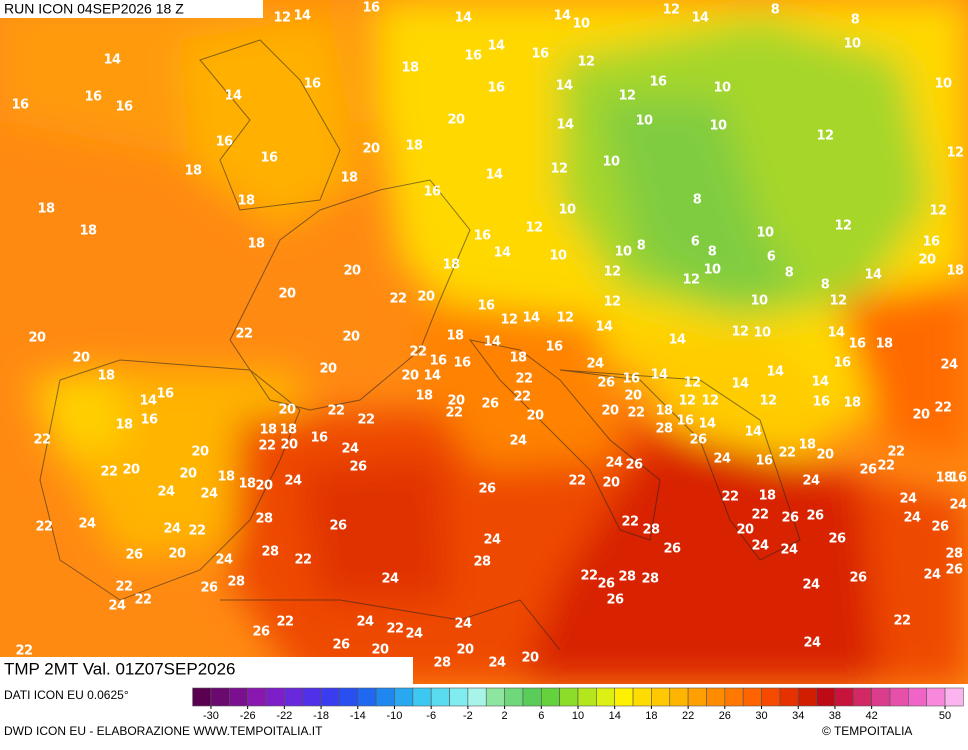  What do you see at coordinates (771, 257) in the screenshot?
I see `temp-label: 6` at bounding box center [771, 257].